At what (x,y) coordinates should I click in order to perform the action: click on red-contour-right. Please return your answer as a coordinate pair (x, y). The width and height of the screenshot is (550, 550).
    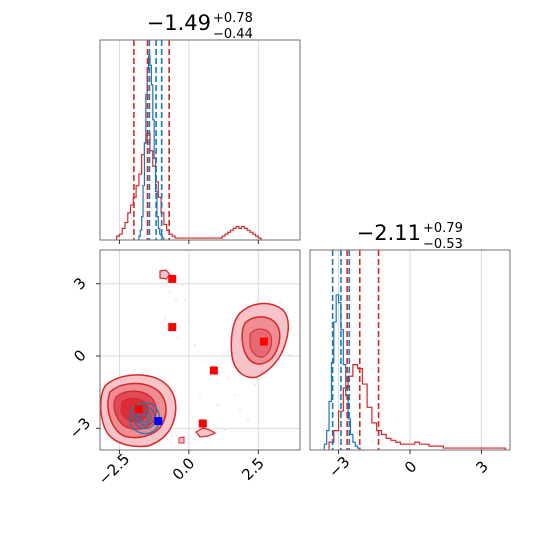
    Looking at the image, I should click on (260, 340).